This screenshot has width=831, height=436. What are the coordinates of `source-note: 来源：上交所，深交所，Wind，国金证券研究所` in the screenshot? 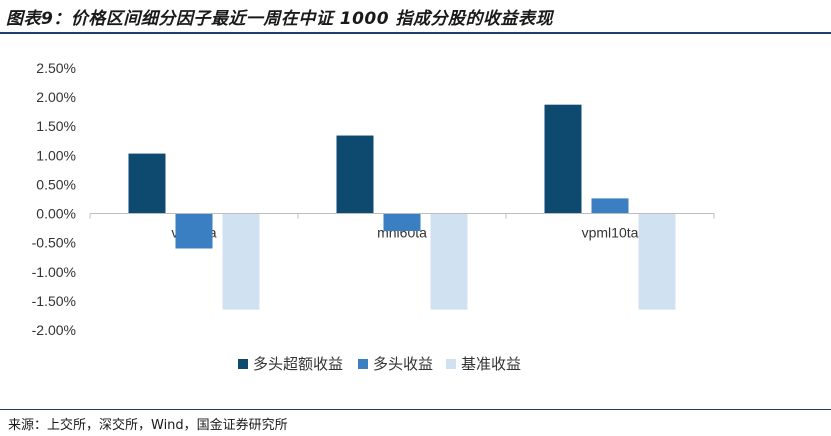 It's located at (148, 425).